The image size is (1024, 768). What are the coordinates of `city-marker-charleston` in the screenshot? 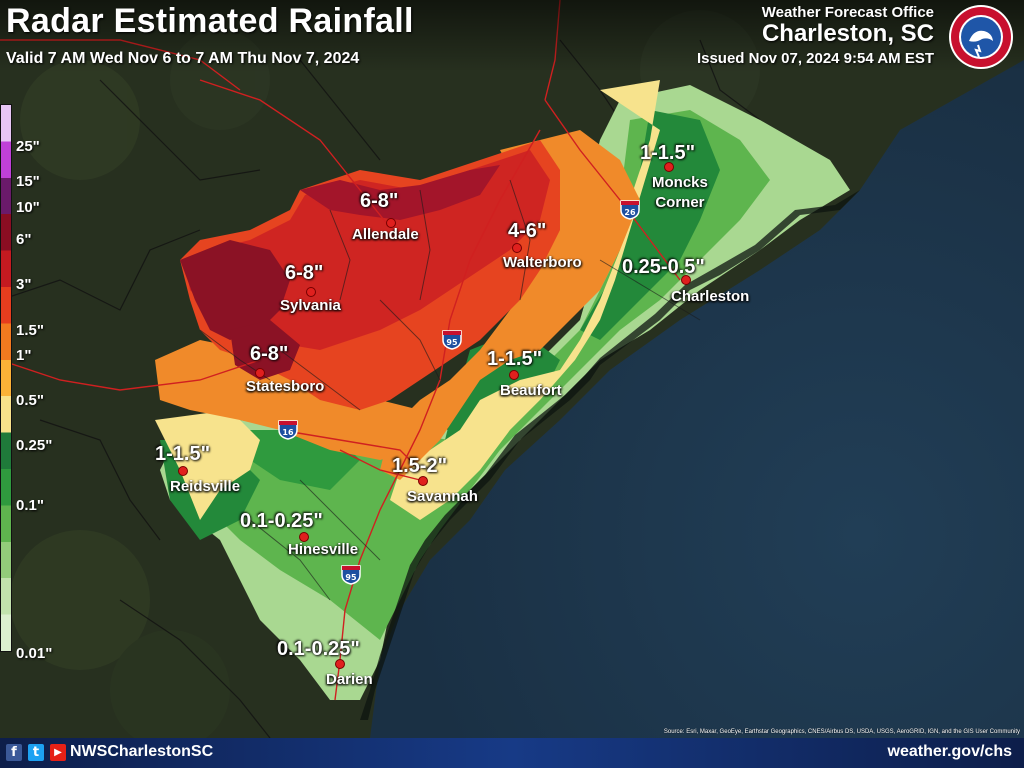 It's located at (686, 280).